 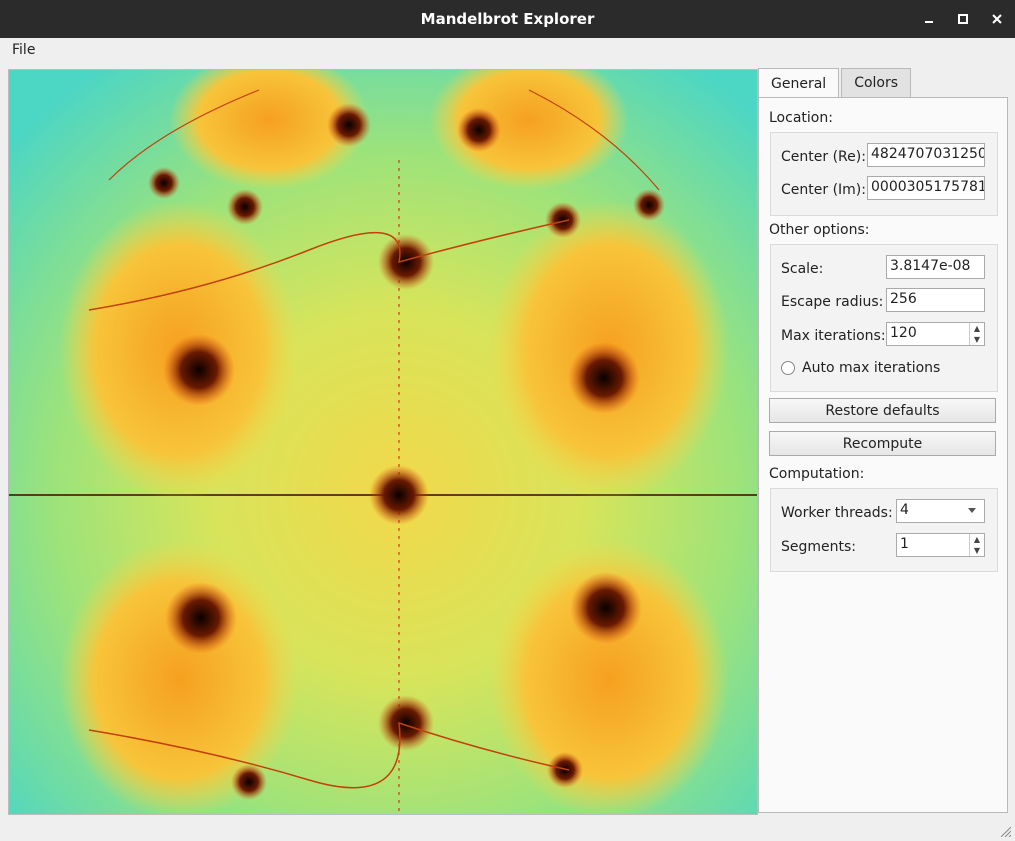 I want to click on tab-general: General, so click(x=799, y=83).